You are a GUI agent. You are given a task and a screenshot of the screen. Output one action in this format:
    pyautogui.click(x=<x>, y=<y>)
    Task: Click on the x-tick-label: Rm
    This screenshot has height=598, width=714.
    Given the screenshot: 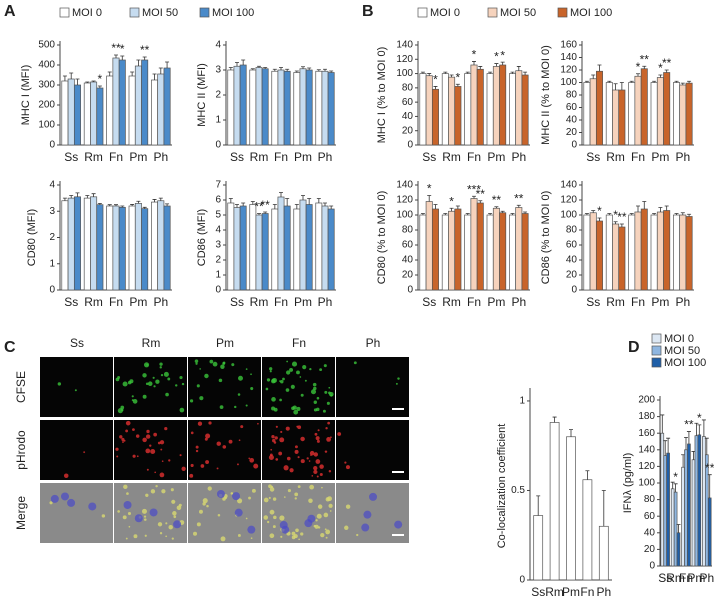 What is the action you would take?
    pyautogui.click(x=93, y=302)
    